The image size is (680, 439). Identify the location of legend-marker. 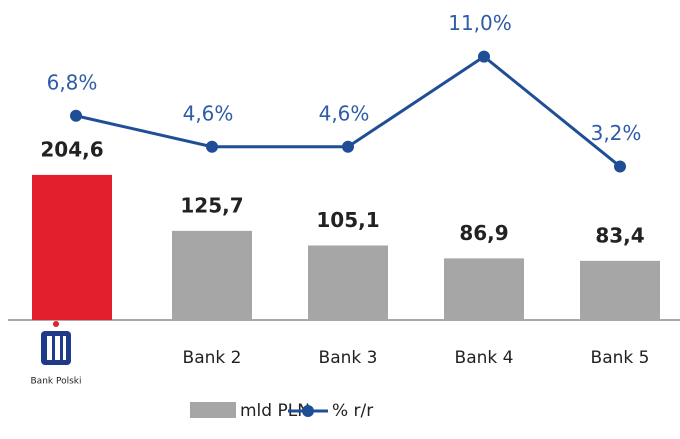
(308, 411).